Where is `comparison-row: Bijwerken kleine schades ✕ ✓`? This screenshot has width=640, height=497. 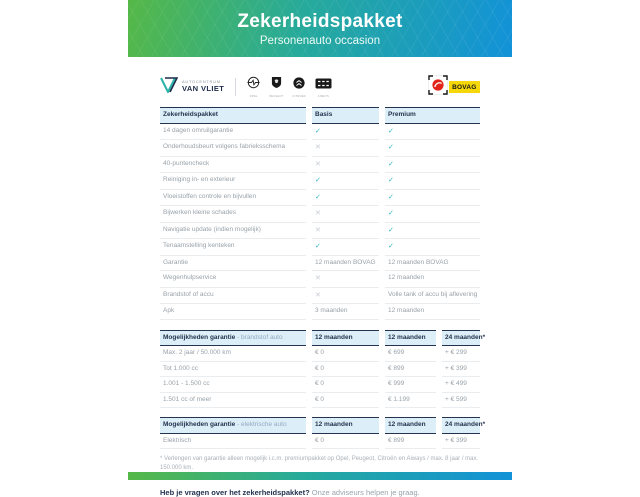 comparison-row: Bijwerken kleine schades ✕ ✓ is located at coordinates (320, 214).